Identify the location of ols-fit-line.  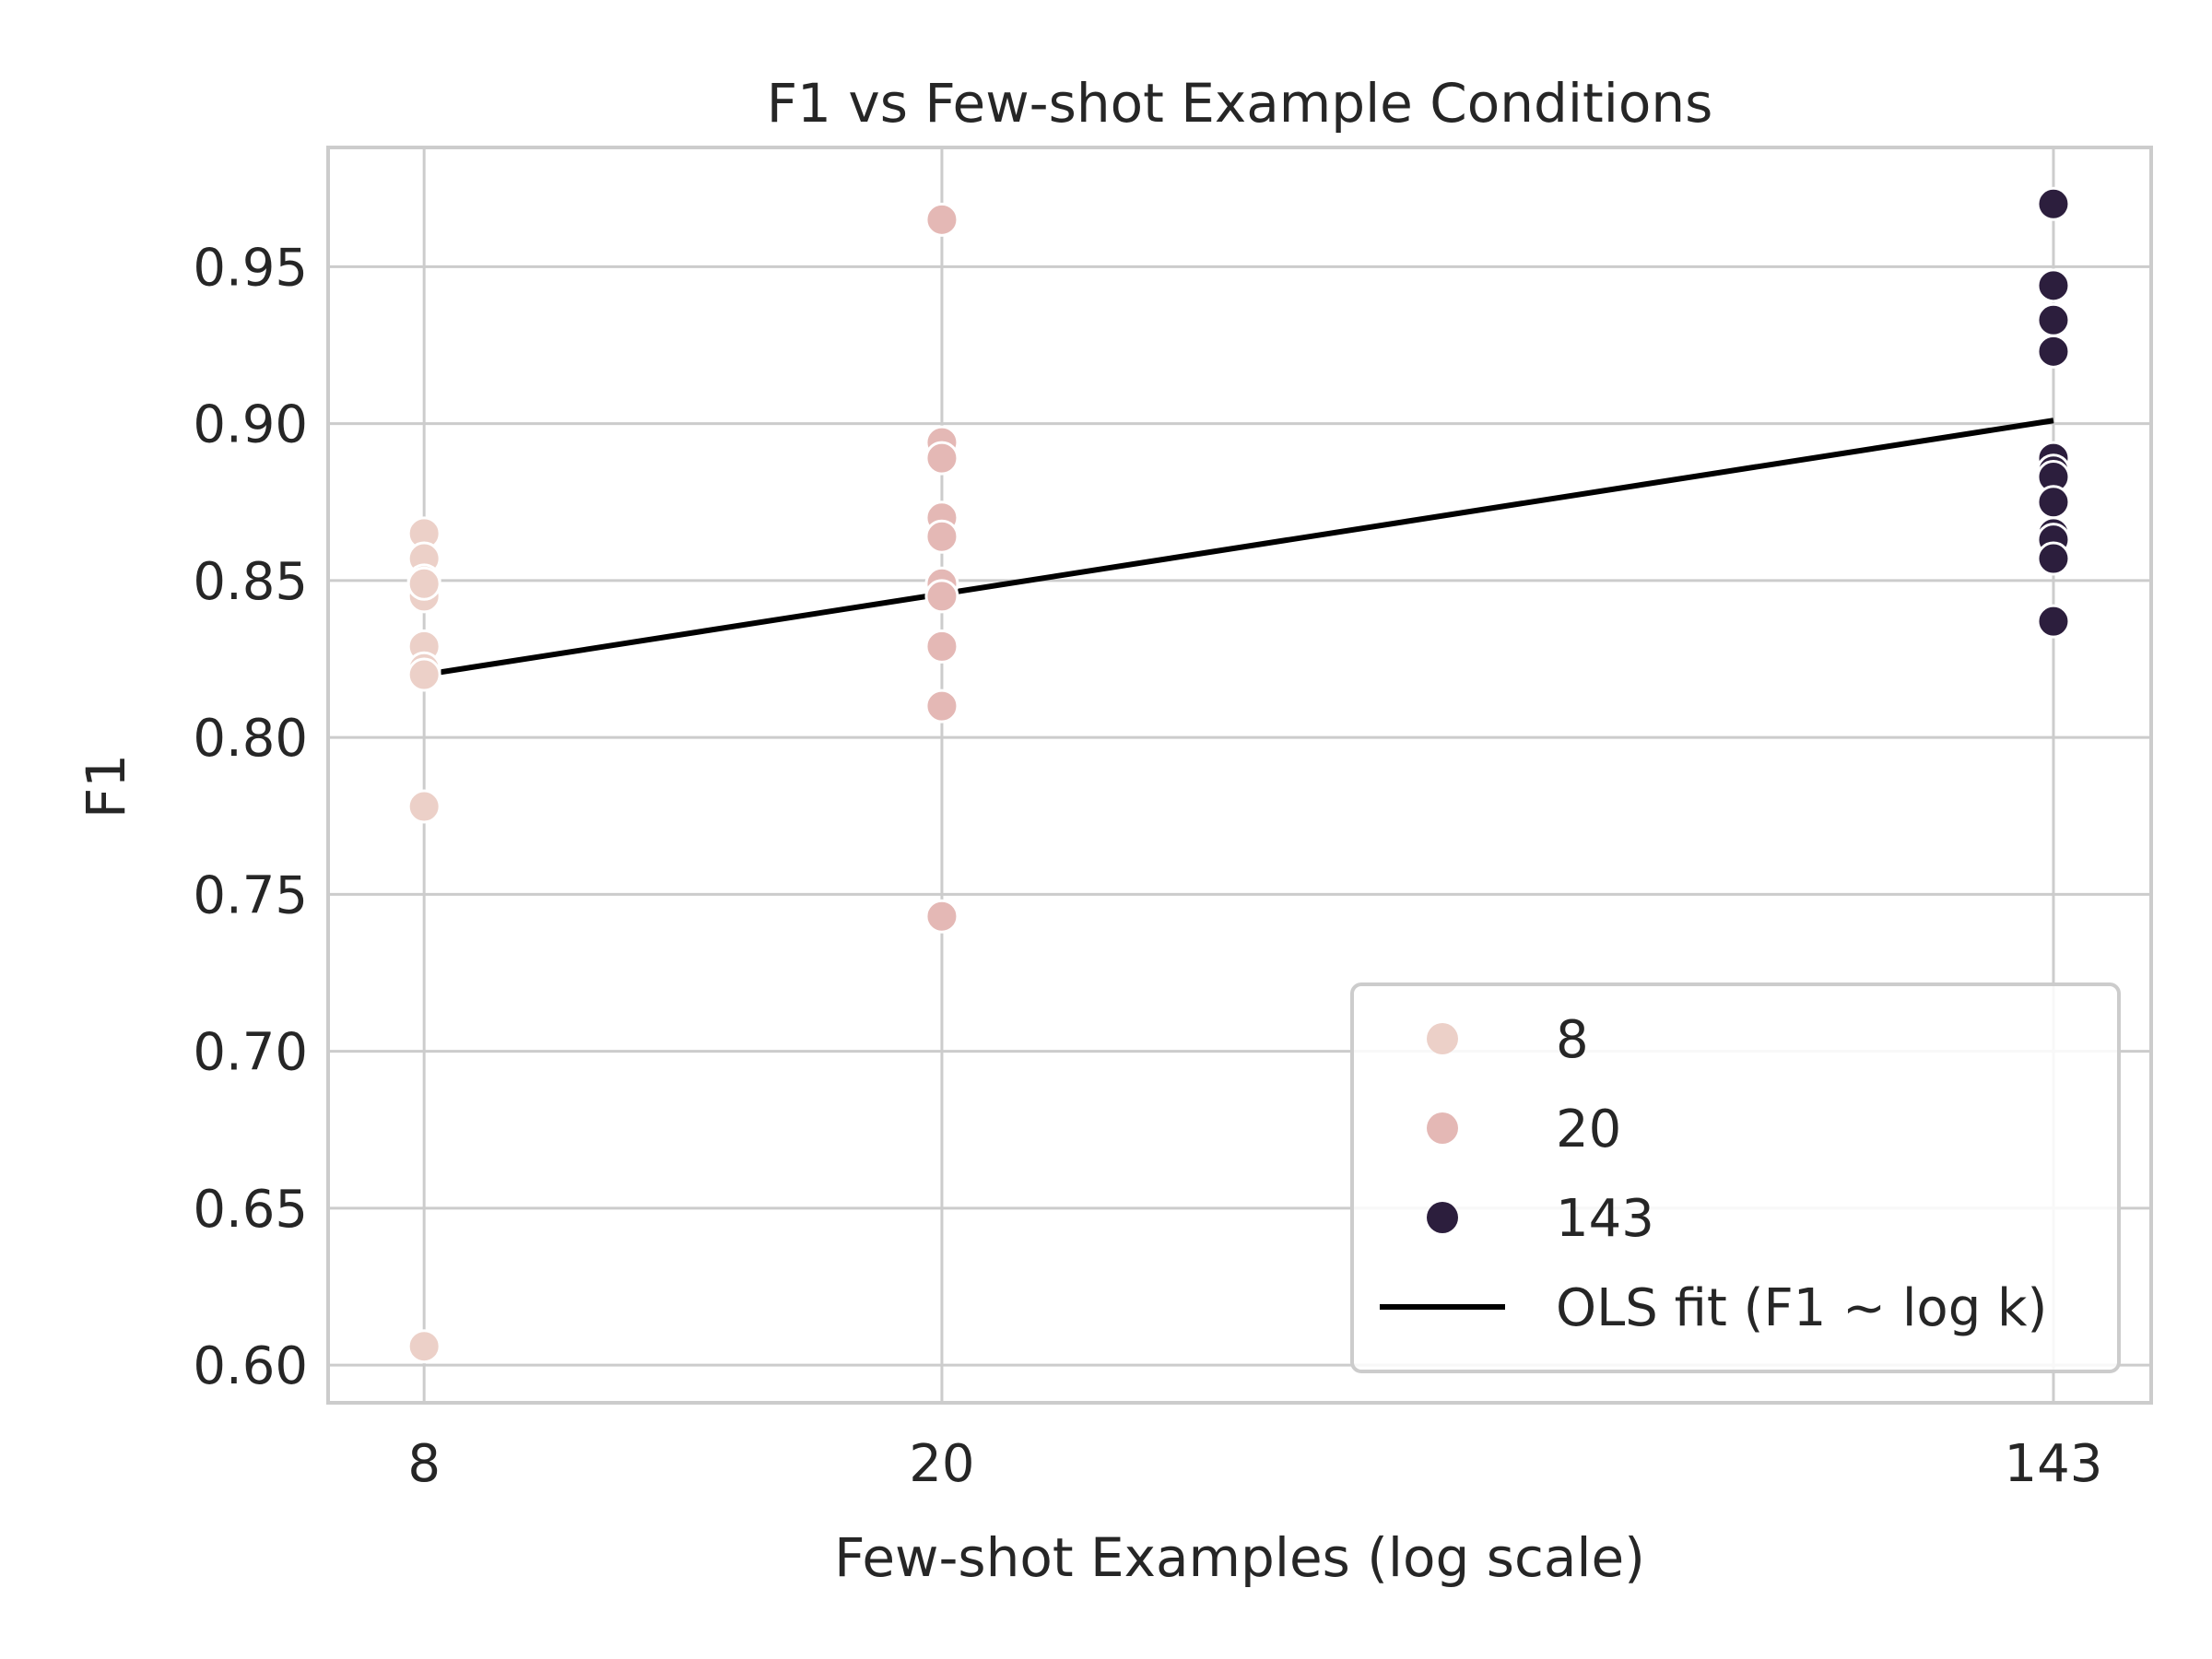
(1238, 548).